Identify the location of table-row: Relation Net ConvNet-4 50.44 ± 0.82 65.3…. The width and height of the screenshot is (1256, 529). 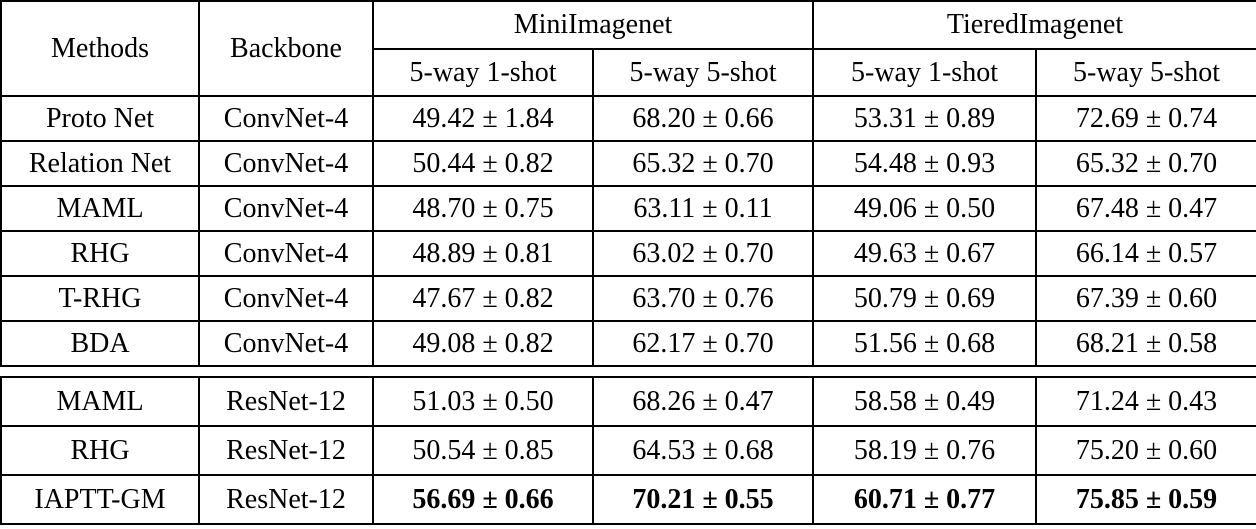
(628, 163).